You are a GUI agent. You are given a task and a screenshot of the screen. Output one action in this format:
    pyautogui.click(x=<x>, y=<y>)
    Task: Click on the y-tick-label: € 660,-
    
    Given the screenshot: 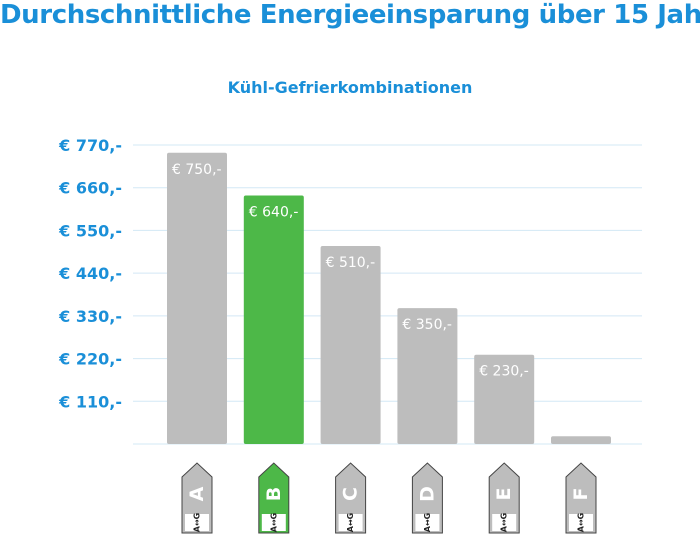 What is the action you would take?
    pyautogui.click(x=90, y=188)
    